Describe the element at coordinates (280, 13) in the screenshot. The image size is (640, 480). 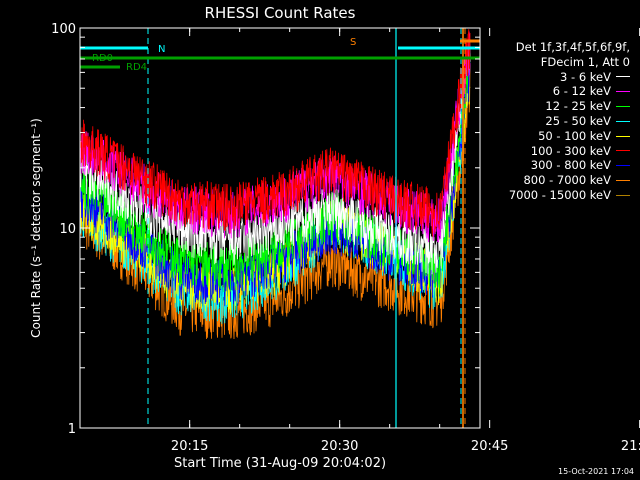
I see `chart-title: RHESSI Count Rates` at that location.